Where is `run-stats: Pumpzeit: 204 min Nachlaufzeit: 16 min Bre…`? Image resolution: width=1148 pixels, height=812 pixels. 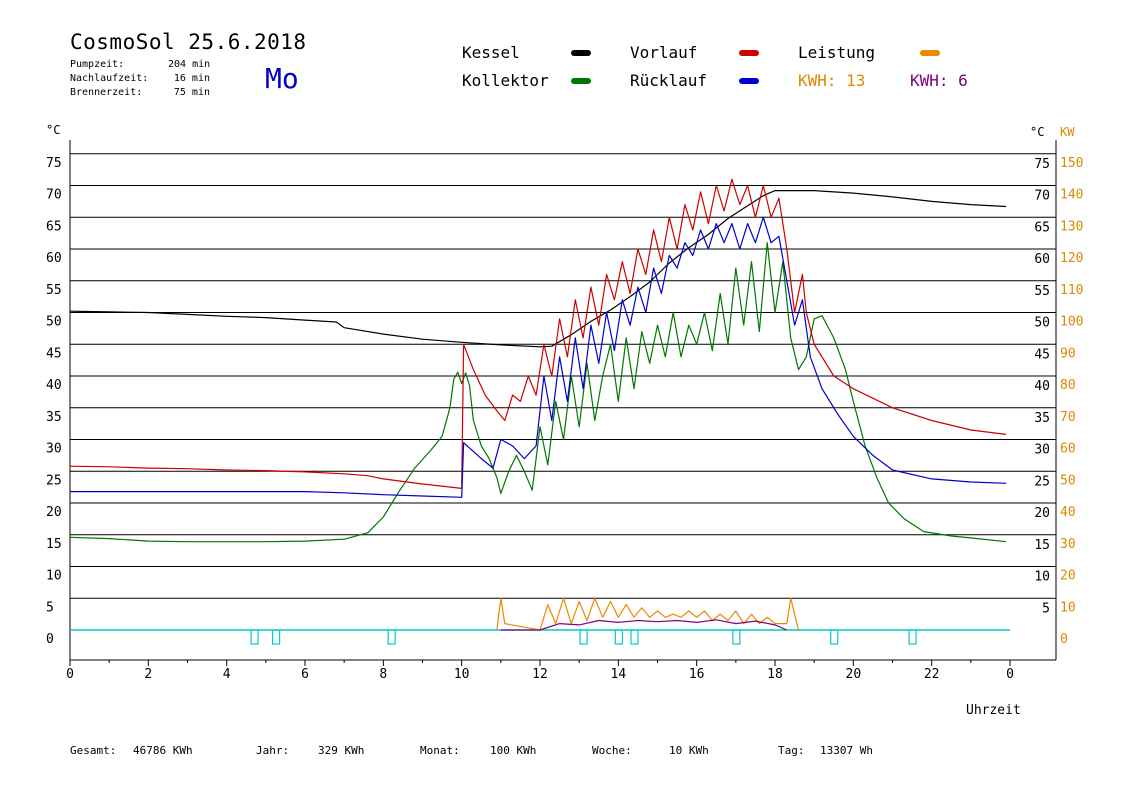 run-stats: Pumpzeit: 204 min Nachlaufzeit: 16 min Bre… is located at coordinates (140, 79).